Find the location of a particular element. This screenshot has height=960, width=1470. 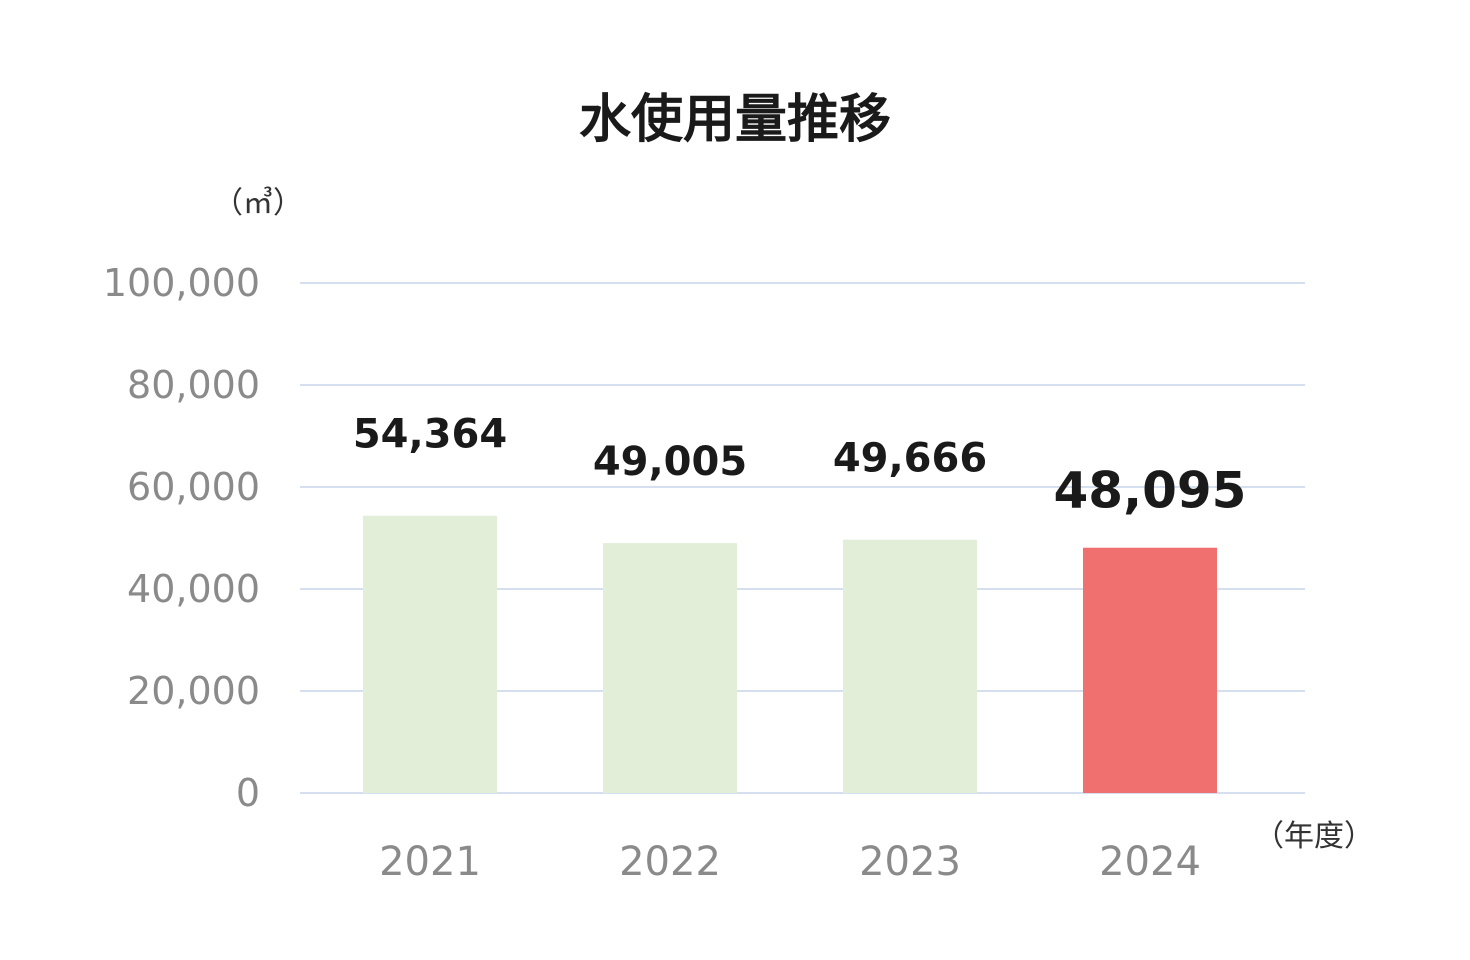

data-label-2024: 48,095 is located at coordinates (1150, 491).